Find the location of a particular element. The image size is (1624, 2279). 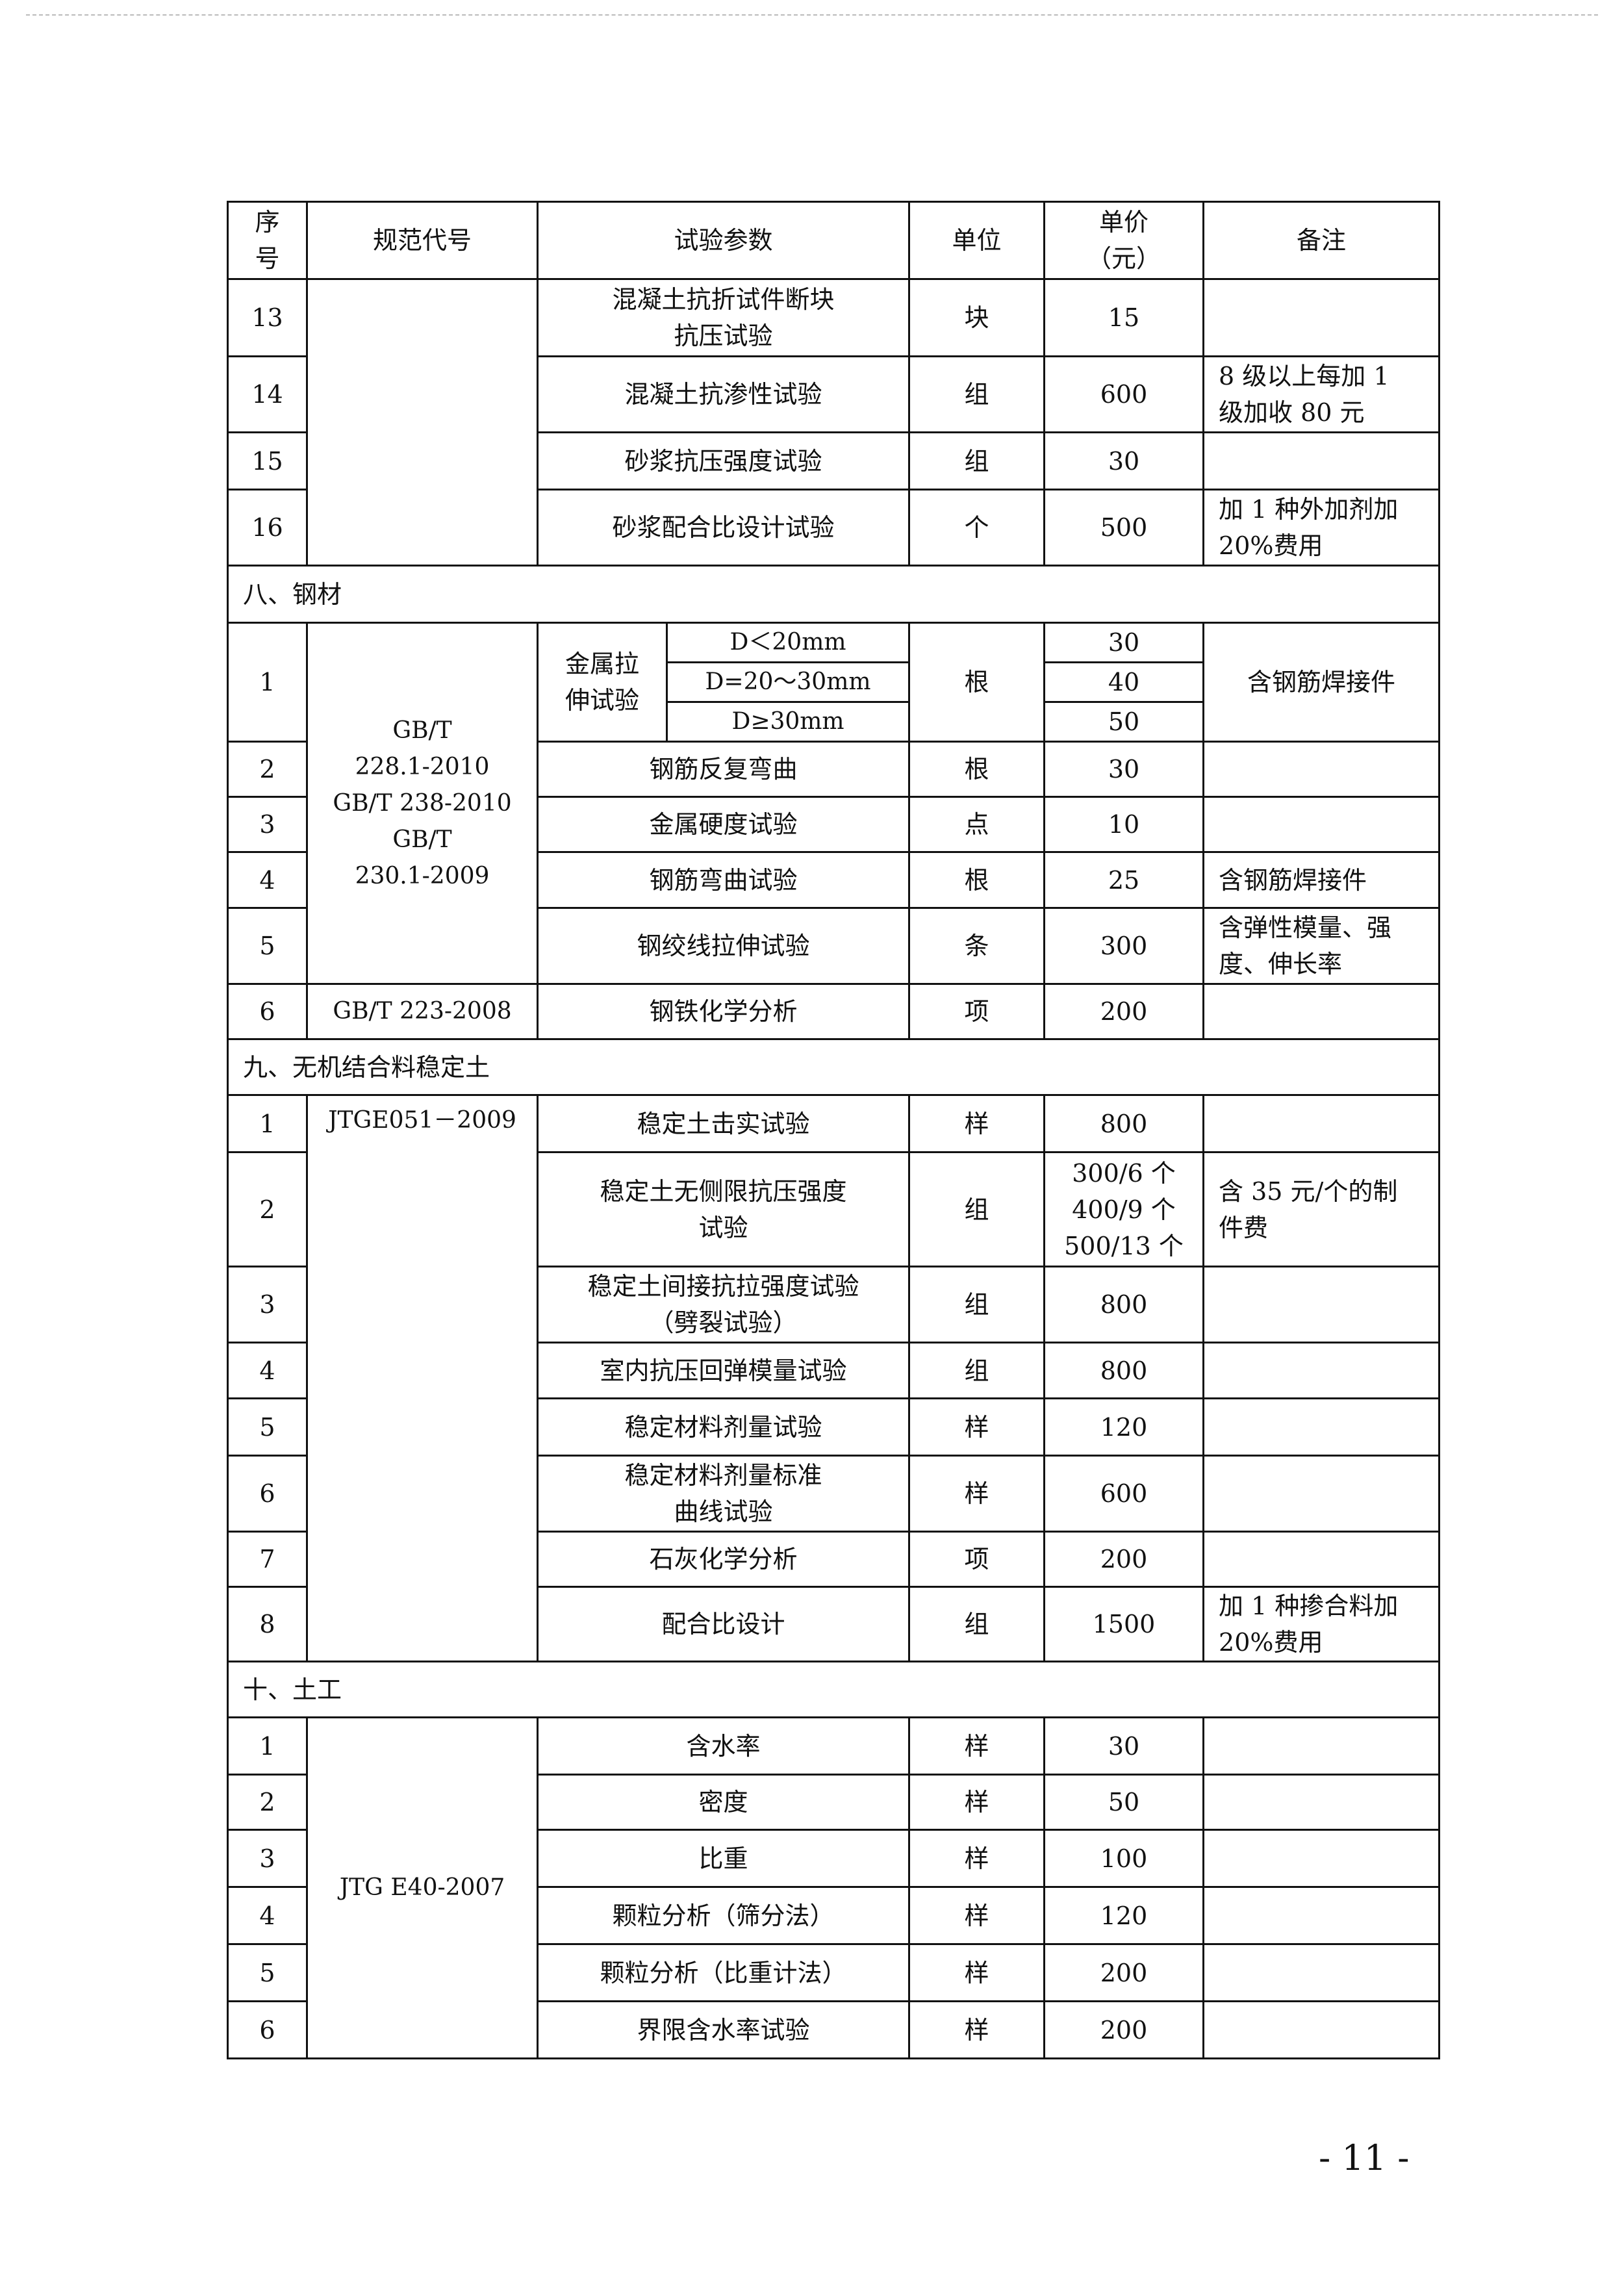

test-parameter: 钢绞线拉伸试验 is located at coordinates (723, 946).